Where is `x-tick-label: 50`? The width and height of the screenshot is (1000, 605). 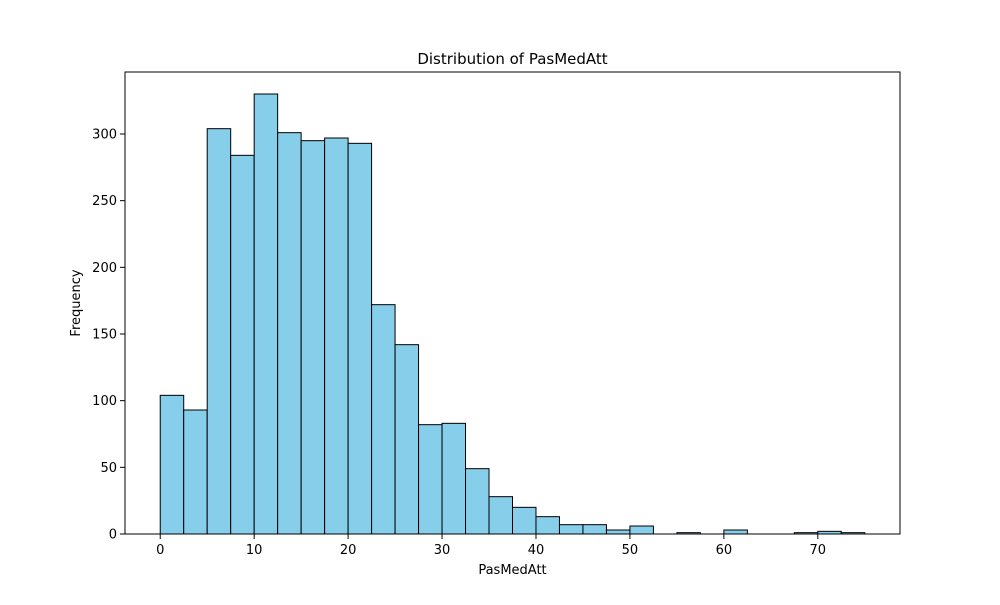
x-tick-label: 50 is located at coordinates (630, 550).